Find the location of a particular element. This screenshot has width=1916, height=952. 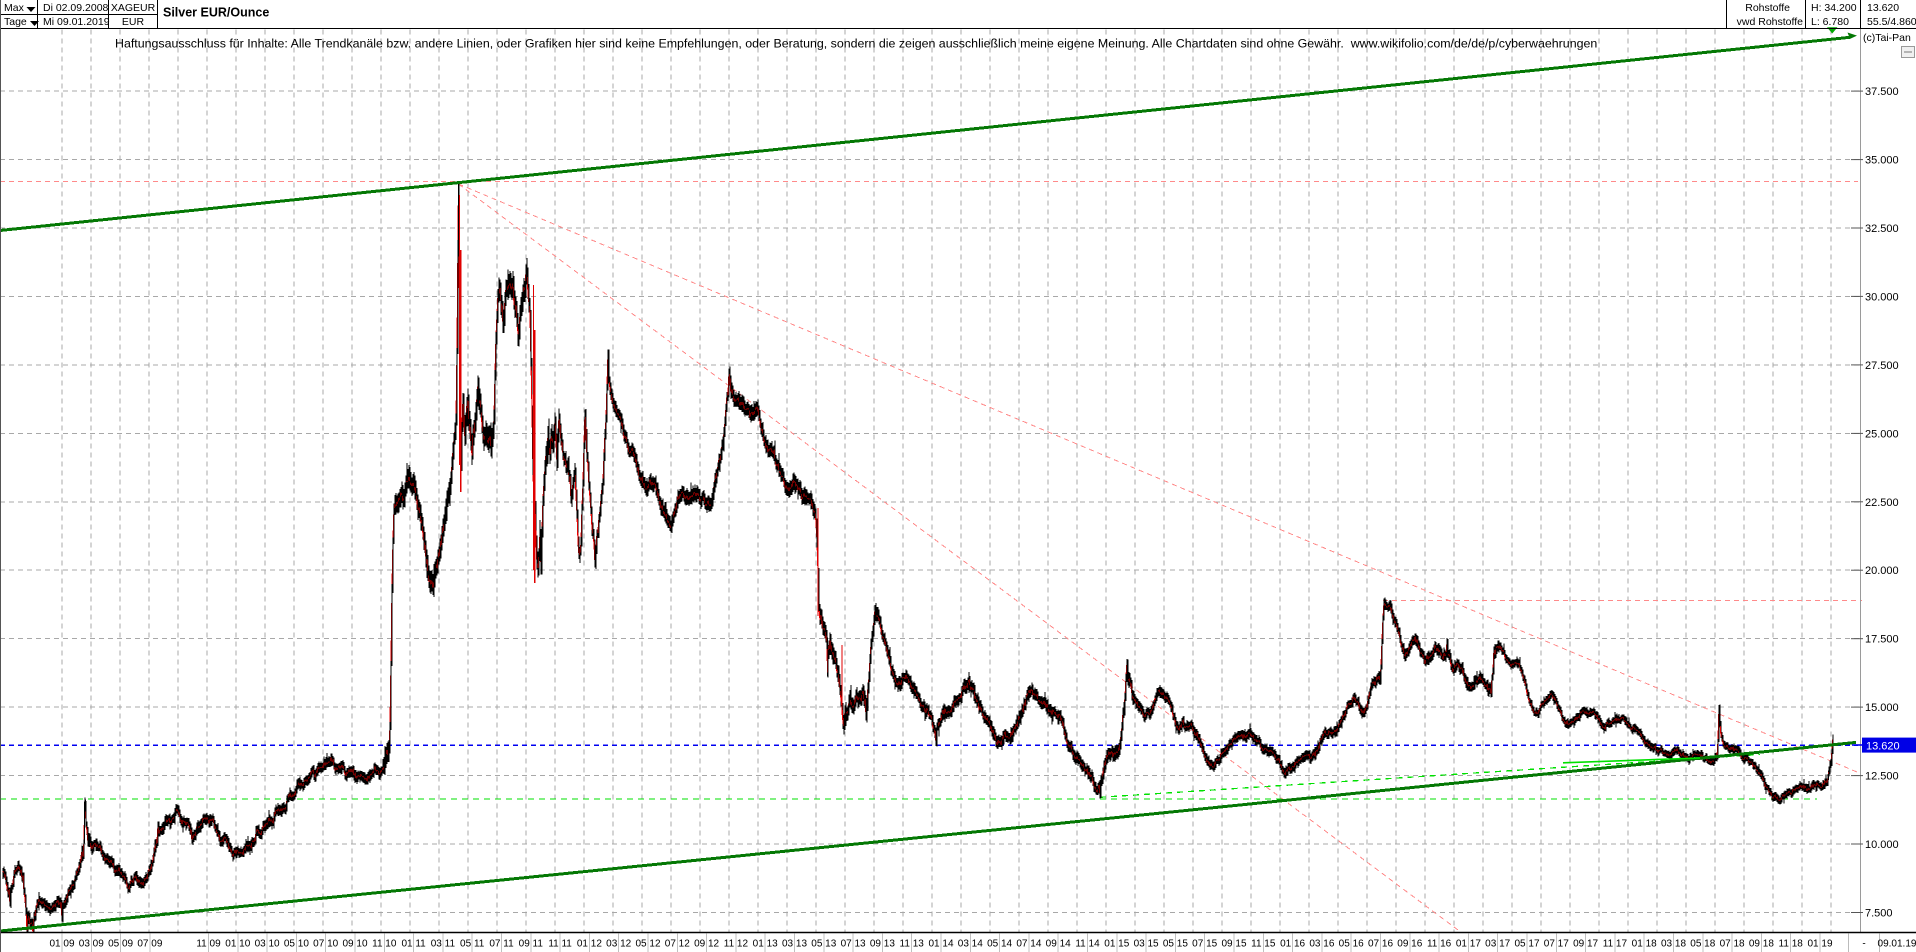

svg-text: 10.000 is located at coordinates (1882, 845).